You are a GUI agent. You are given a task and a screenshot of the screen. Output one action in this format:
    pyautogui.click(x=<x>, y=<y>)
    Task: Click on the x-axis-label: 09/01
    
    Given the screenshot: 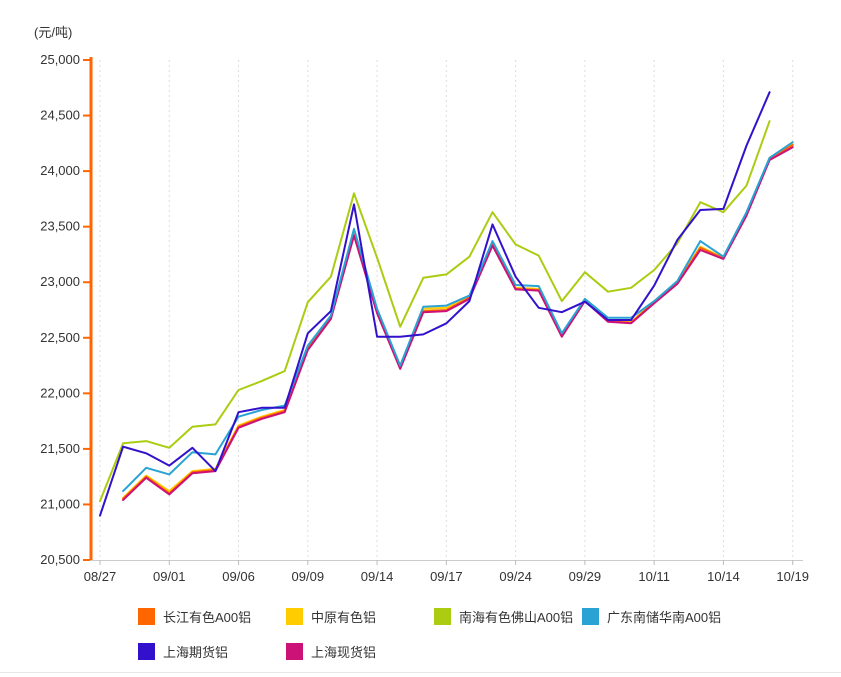 What is the action you would take?
    pyautogui.click(x=169, y=576)
    